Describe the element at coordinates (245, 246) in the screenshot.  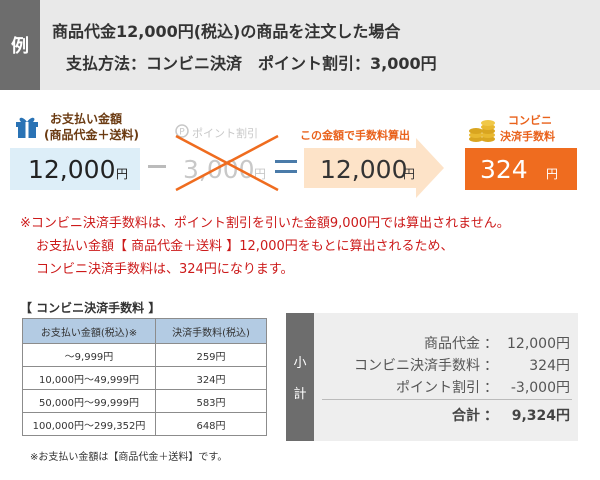
I see `note-line-2: お支払い金額【 商品代金＋送料 】12,000円をもとに算出されるため、` at that location.